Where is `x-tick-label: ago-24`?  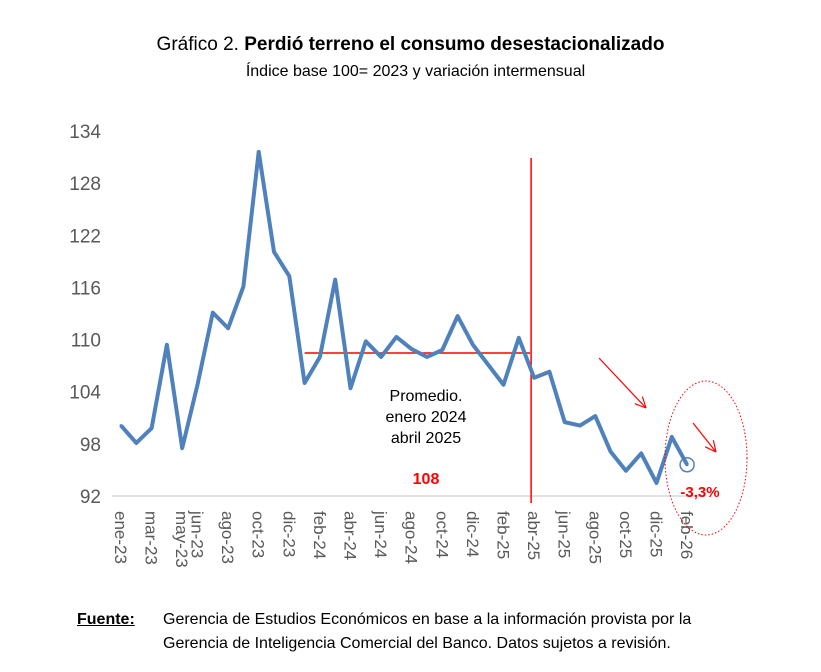 x-tick-label: ago-24 is located at coordinates (411, 537).